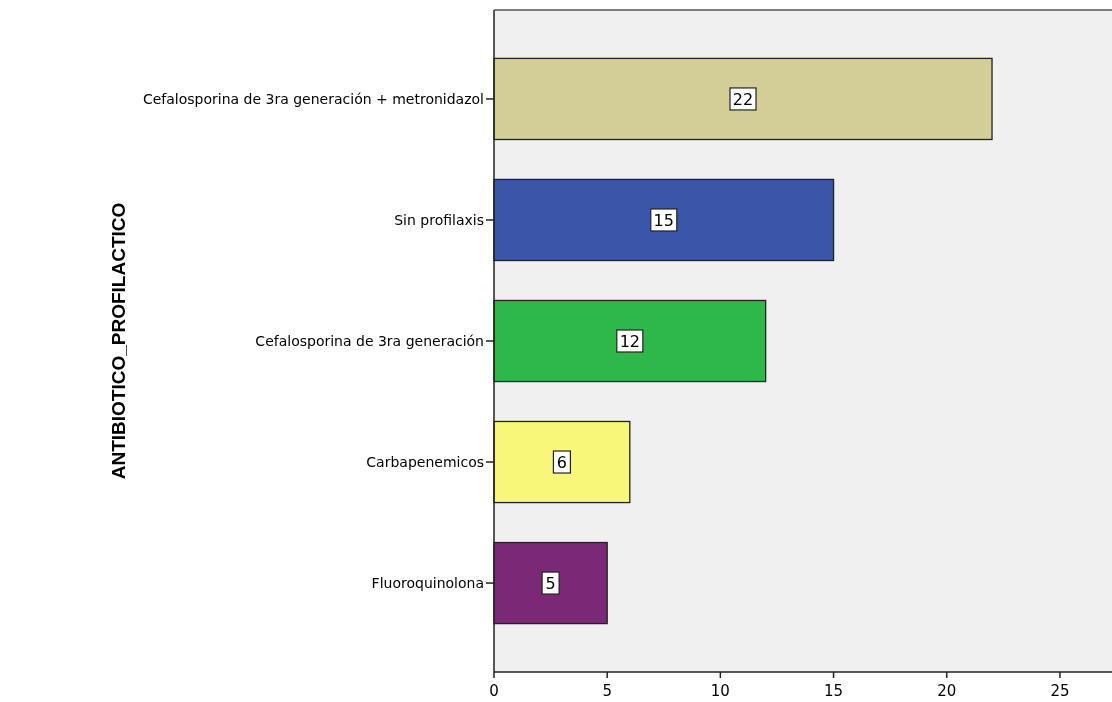 The width and height of the screenshot is (1112, 702). I want to click on x-tick-label: 25, so click(1060, 691).